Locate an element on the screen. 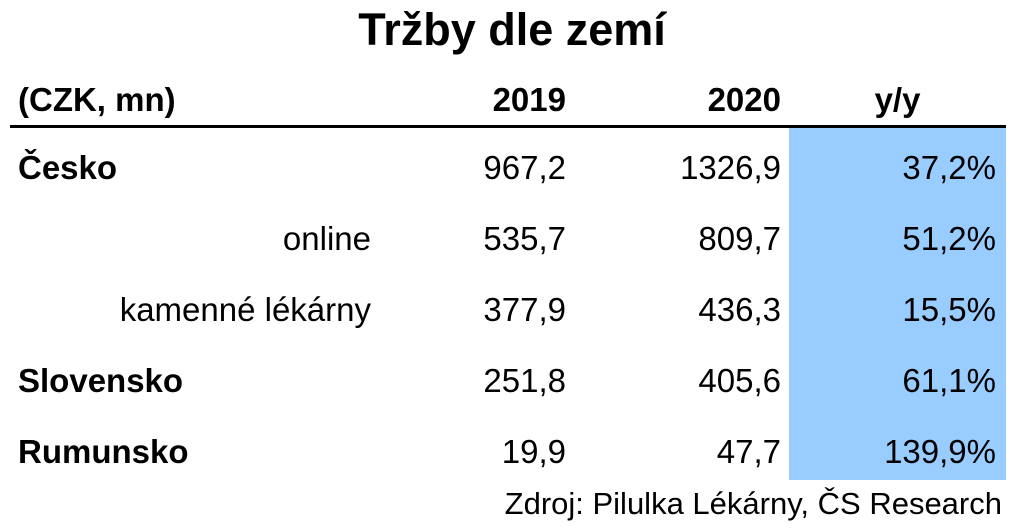 The height and width of the screenshot is (532, 1024). cell-2019: 19,9 is located at coordinates (533, 451).